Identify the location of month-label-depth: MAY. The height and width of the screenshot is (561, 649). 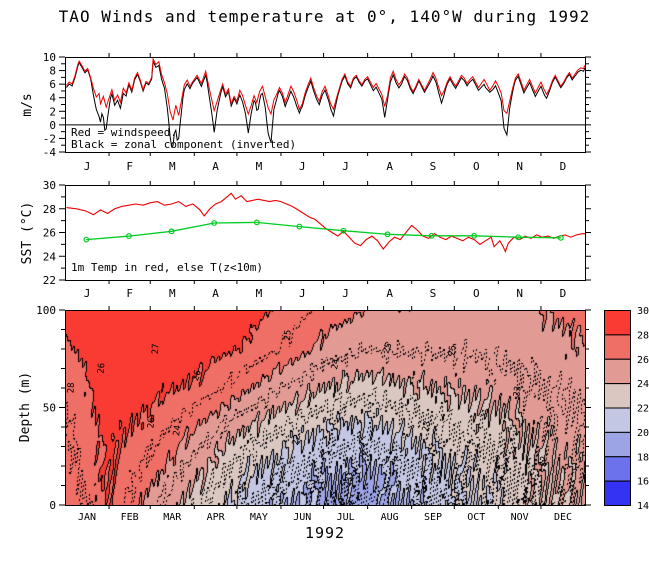
(259, 517).